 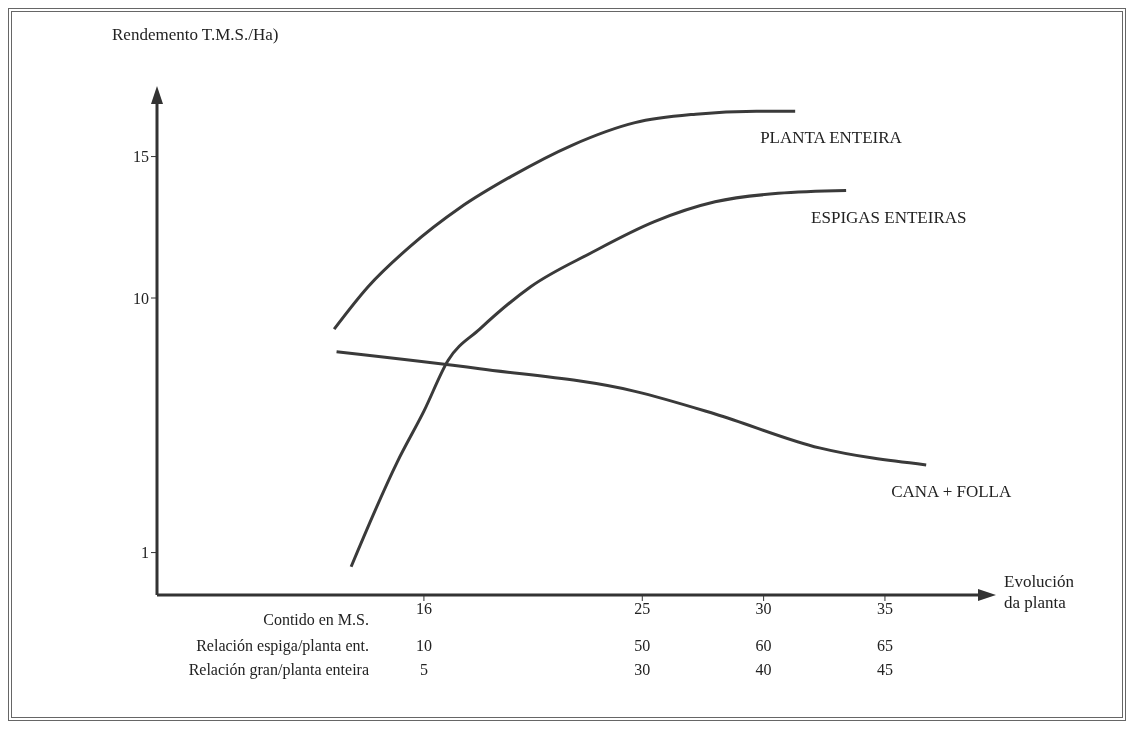 What do you see at coordinates (423, 609) in the screenshot?
I see `x-tick-label: 16` at bounding box center [423, 609].